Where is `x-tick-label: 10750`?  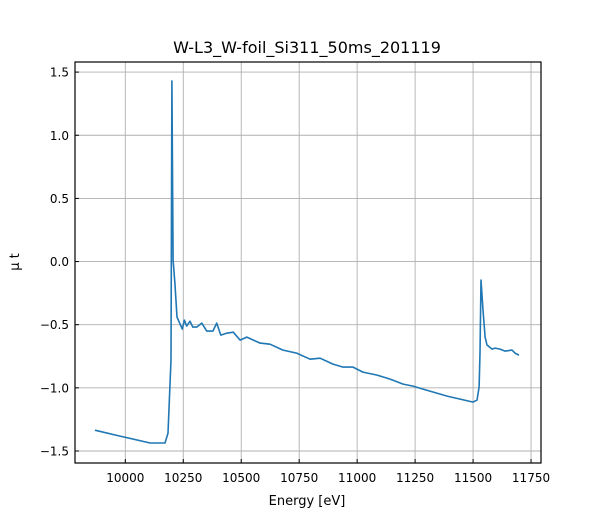 x-tick-label: 10750 is located at coordinates (299, 478).